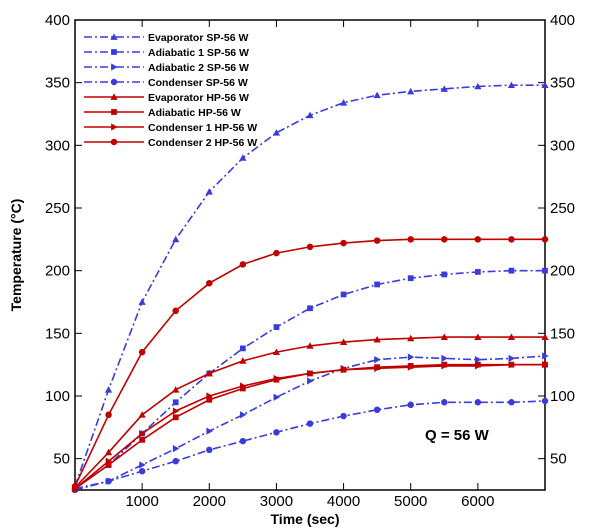 The width and height of the screenshot is (593, 529). Describe the element at coordinates (198, 83) in the screenshot. I see `legend-label: Condenser SP-56 W` at that location.